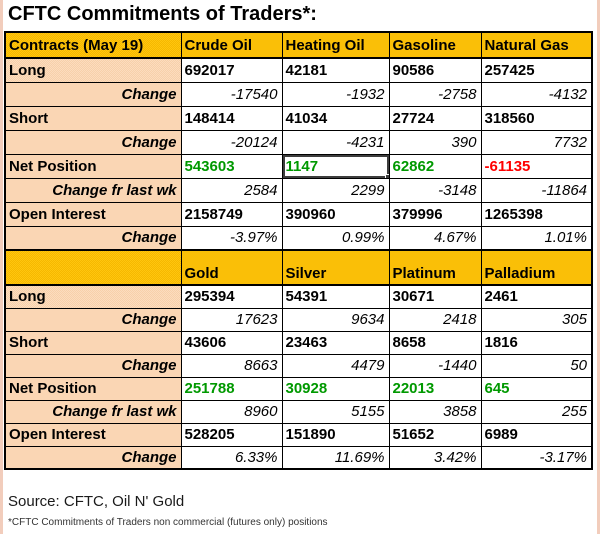 This screenshot has width=600, height=534. What do you see at coordinates (536, 238) in the screenshot?
I see `data-cell: 1.01%` at bounding box center [536, 238].